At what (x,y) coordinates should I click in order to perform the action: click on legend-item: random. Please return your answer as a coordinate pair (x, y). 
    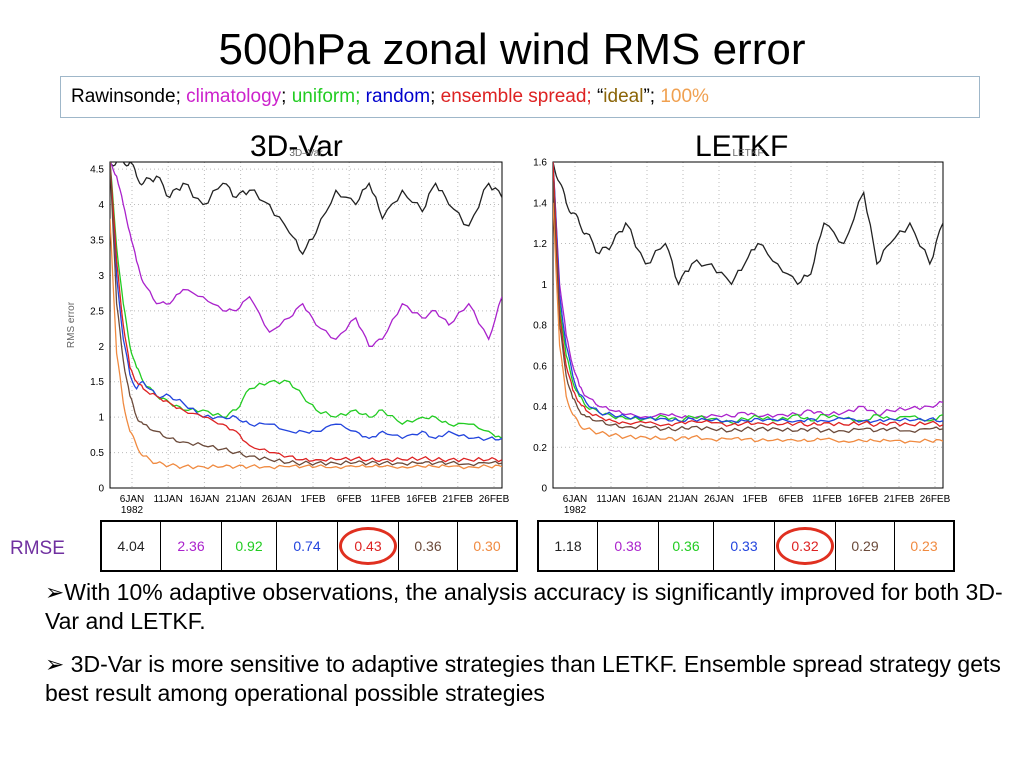
    Looking at the image, I should click on (398, 96).